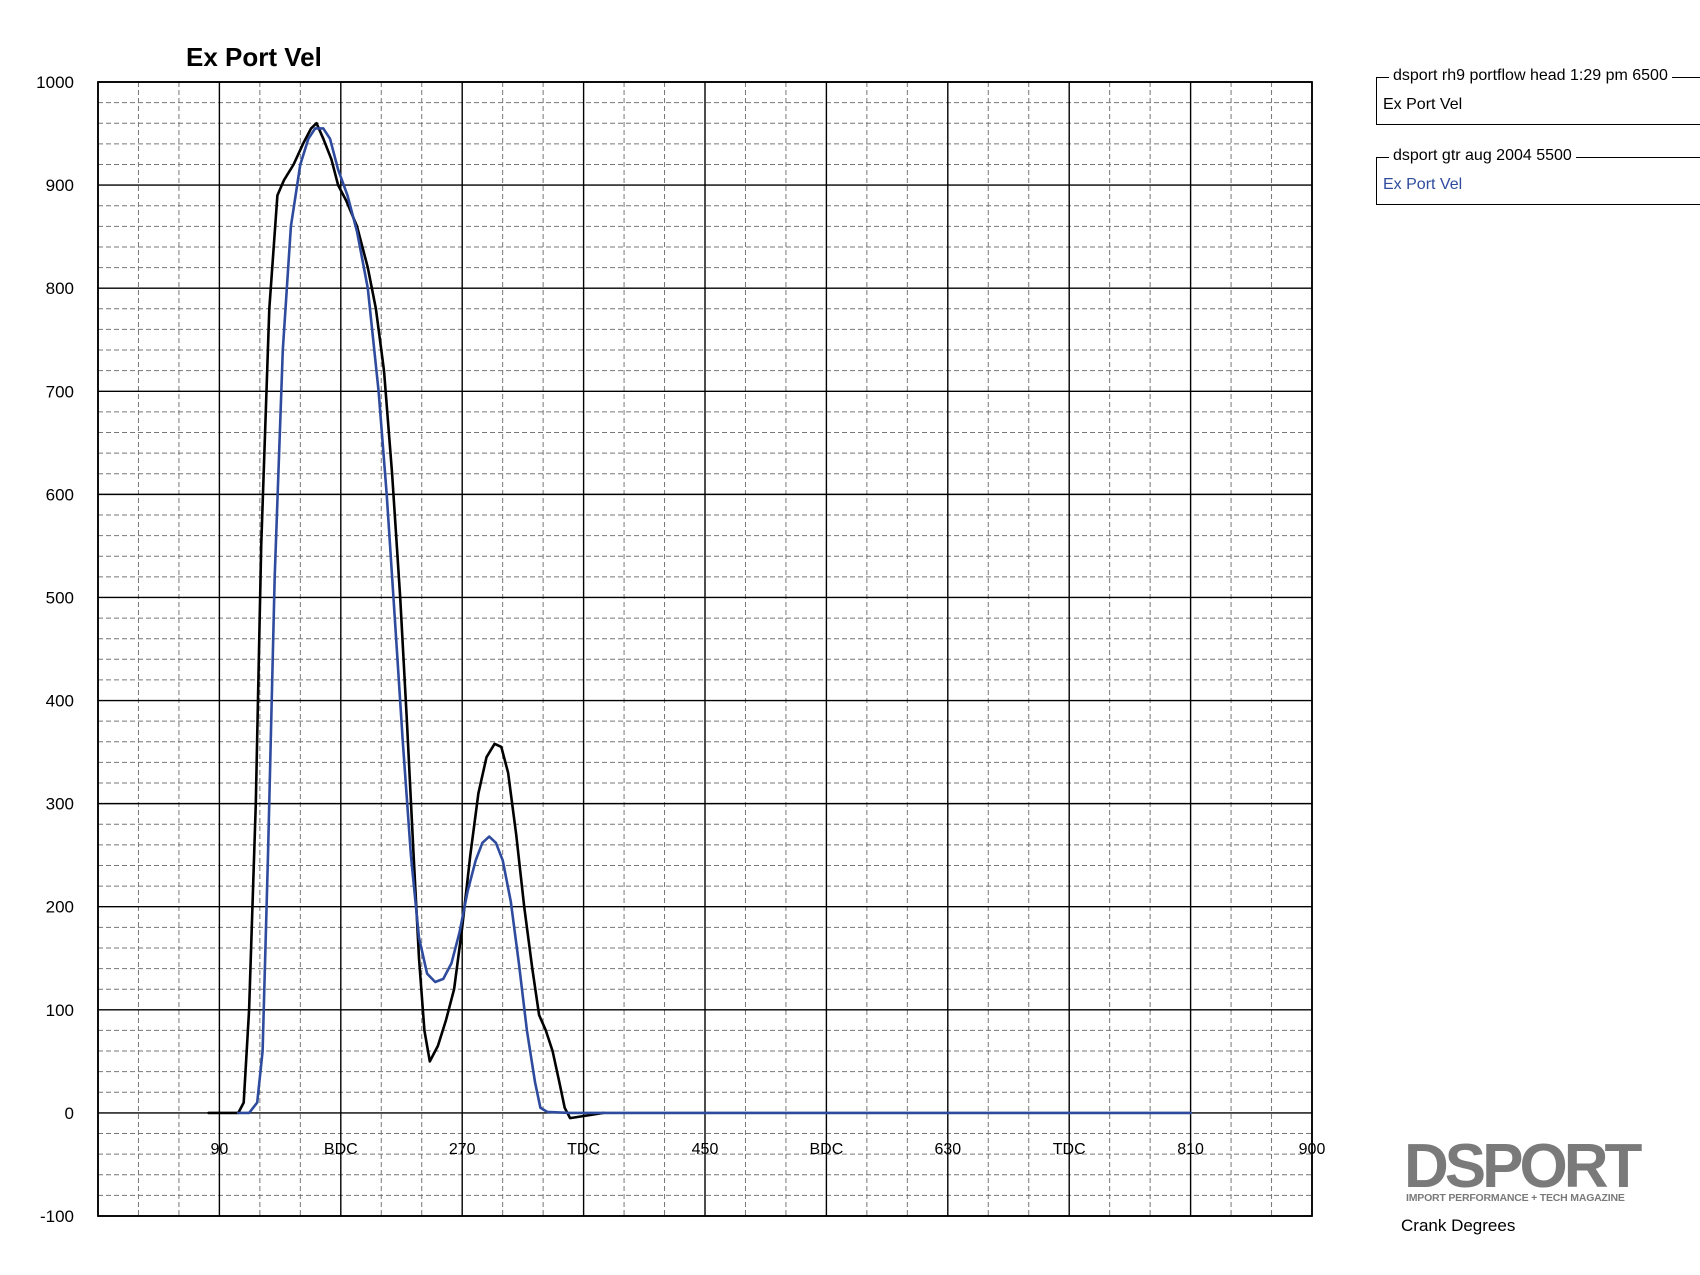 The image size is (1700, 1275). I want to click on legend-series-name: dsport gtr aug 2004 5500, so click(1482, 156).